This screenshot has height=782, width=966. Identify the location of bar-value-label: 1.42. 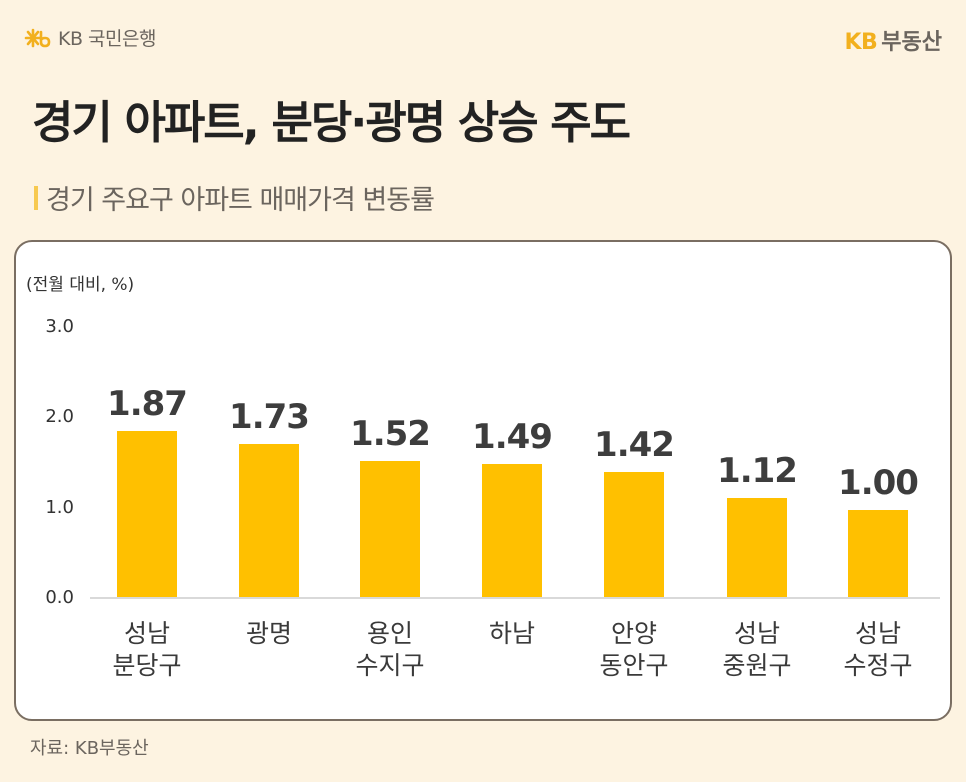
(634, 445).